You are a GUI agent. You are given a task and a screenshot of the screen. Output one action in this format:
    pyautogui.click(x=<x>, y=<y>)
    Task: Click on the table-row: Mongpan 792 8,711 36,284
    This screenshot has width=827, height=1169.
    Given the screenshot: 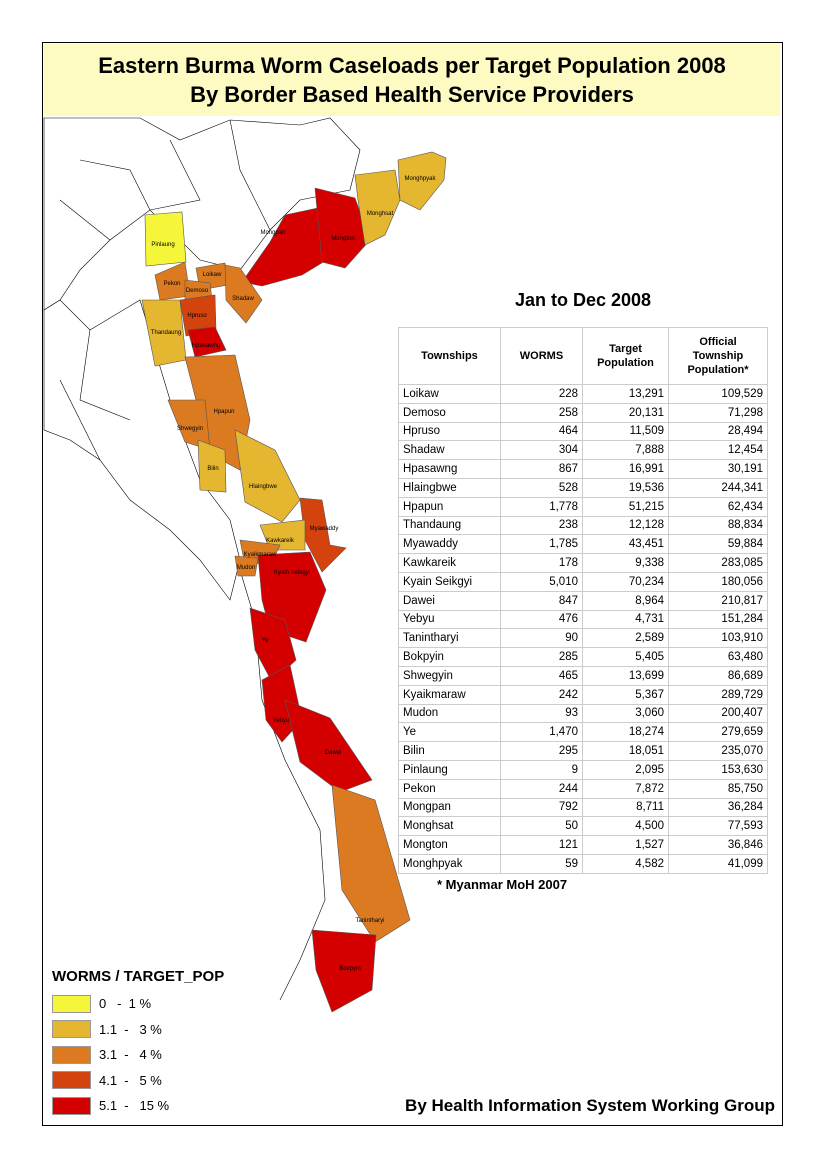 What is the action you would take?
    pyautogui.click(x=583, y=807)
    